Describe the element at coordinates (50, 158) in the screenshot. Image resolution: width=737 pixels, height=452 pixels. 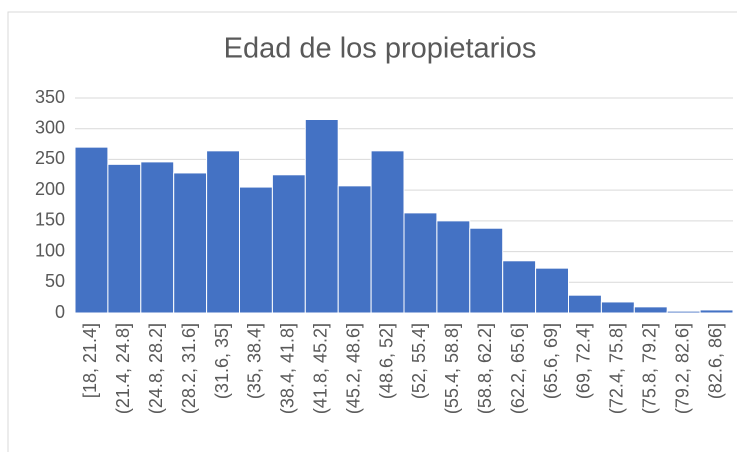
I see `y-tick-label: 250` at that location.